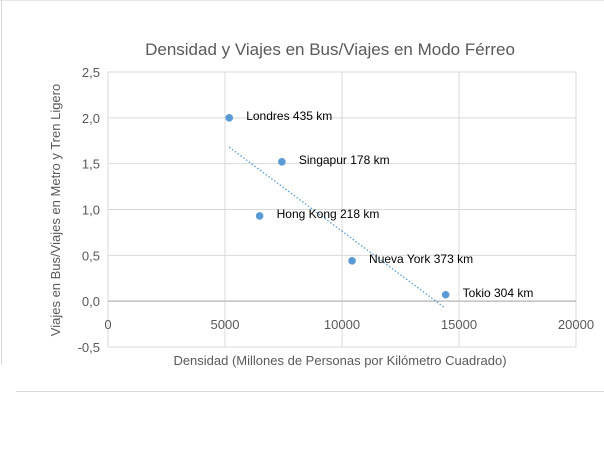  I want to click on data-label: Singapur 178 km, so click(344, 160).